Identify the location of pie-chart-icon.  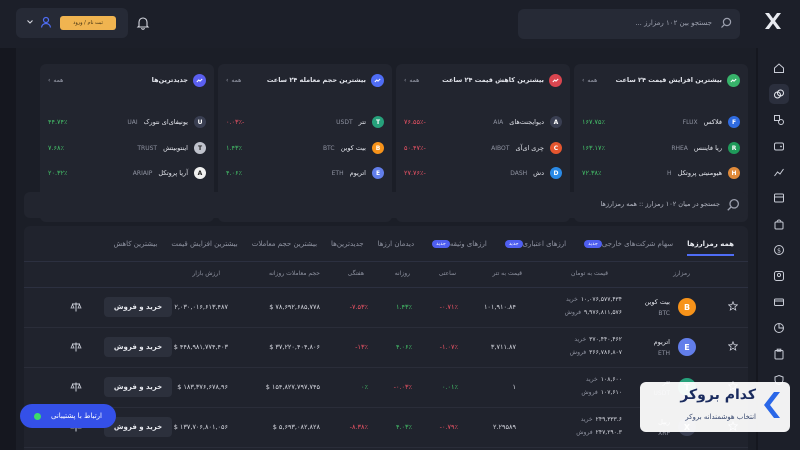
(779, 328).